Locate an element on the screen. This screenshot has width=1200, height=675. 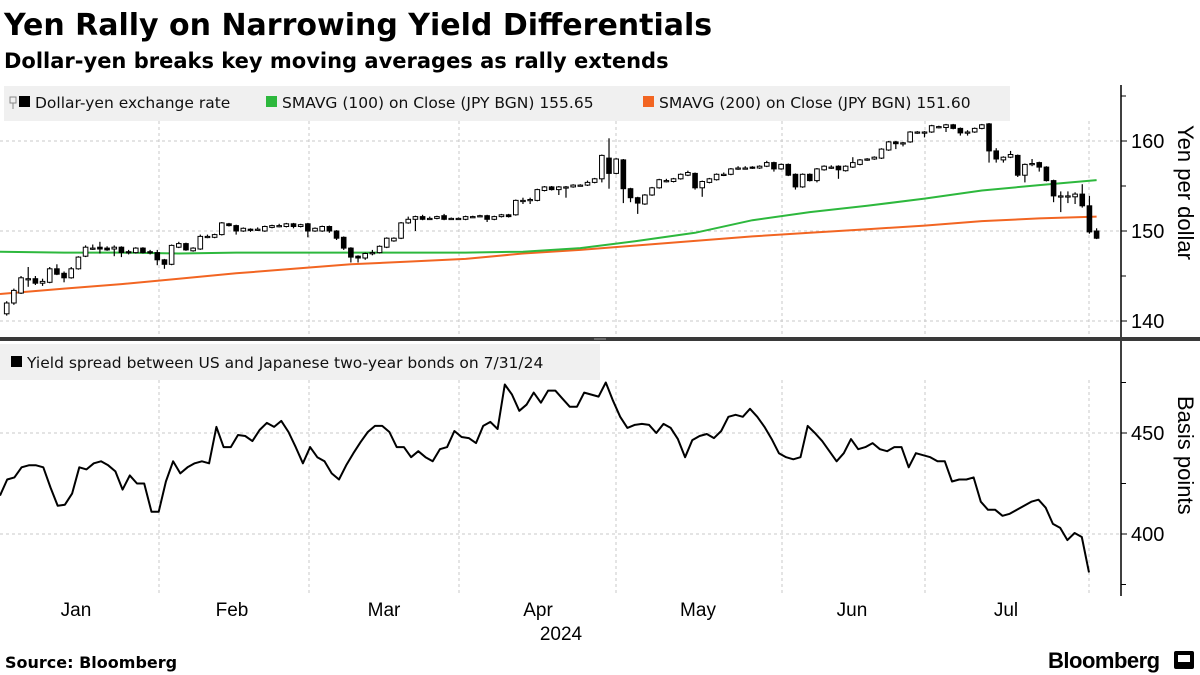
x-tick-label-apr: Apr is located at coordinates (538, 610).